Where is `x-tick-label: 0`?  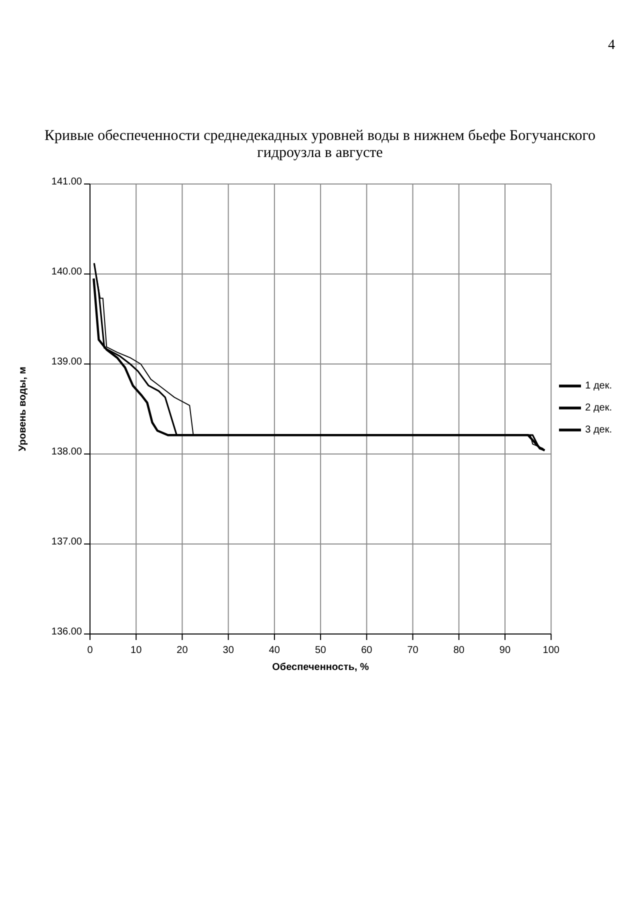
x-tick-label: 0 is located at coordinates (90, 650).